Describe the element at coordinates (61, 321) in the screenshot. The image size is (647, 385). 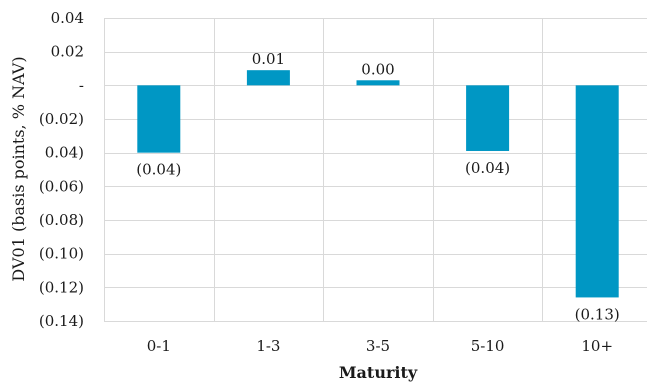
I see `y-tick-label: (0.14)` at that location.